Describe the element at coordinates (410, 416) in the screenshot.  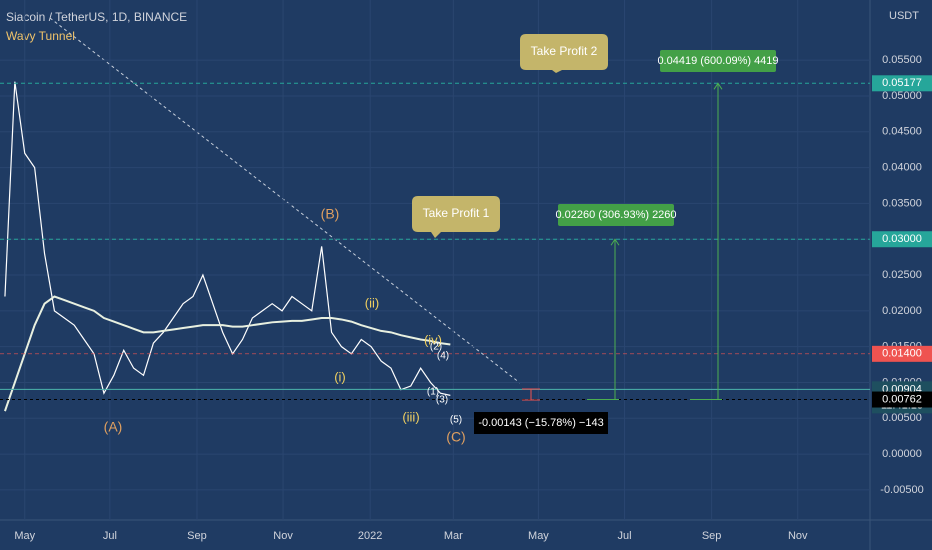
I see `wave-label: (iii)` at that location.